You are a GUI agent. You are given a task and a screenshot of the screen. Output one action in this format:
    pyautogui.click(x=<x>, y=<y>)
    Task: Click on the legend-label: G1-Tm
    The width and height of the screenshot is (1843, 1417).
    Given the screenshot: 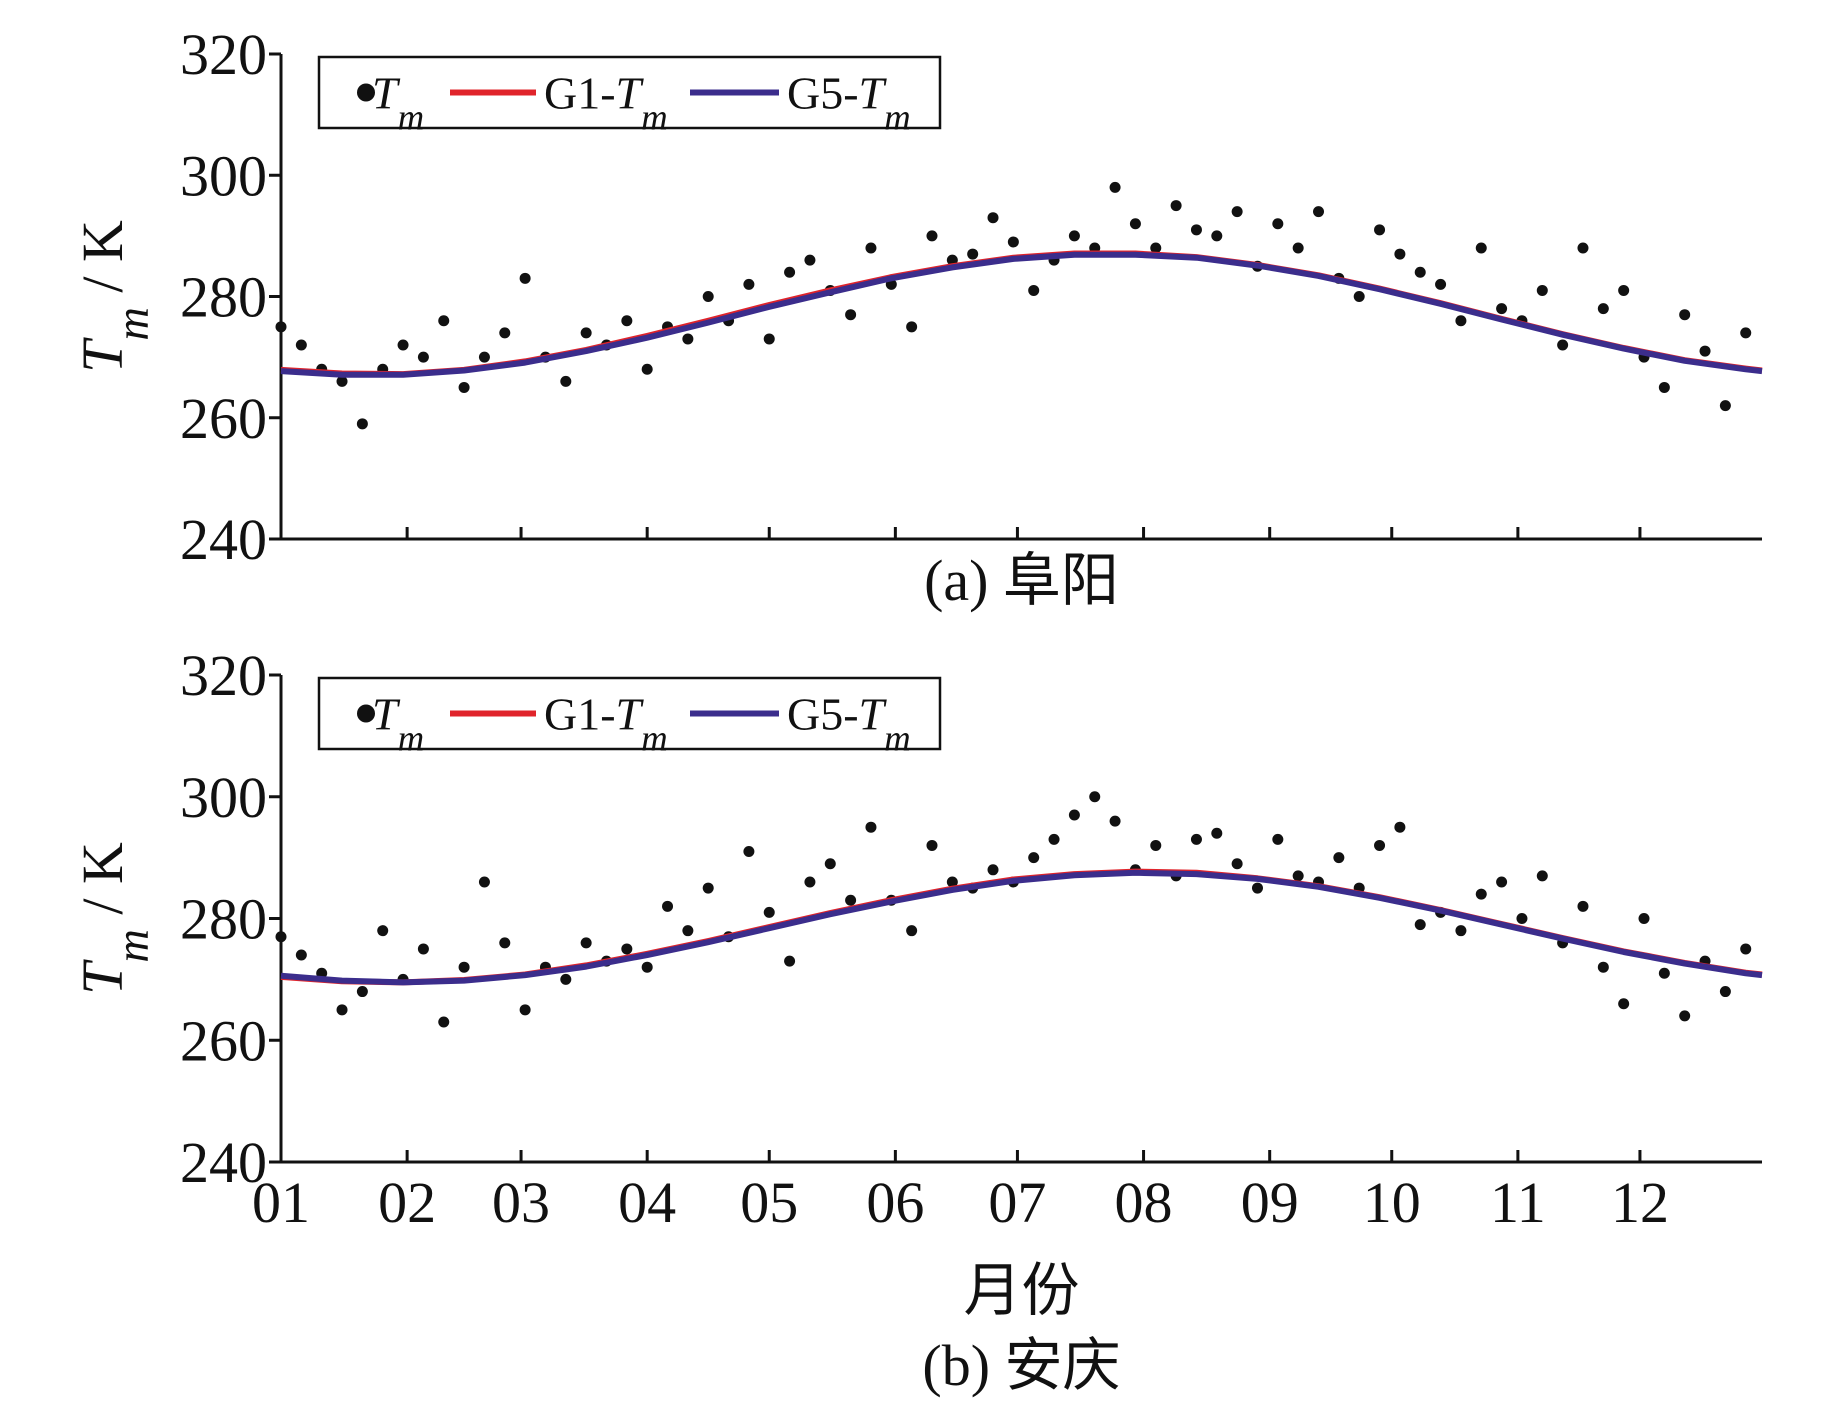 What is the action you would take?
    pyautogui.click(x=606, y=103)
    